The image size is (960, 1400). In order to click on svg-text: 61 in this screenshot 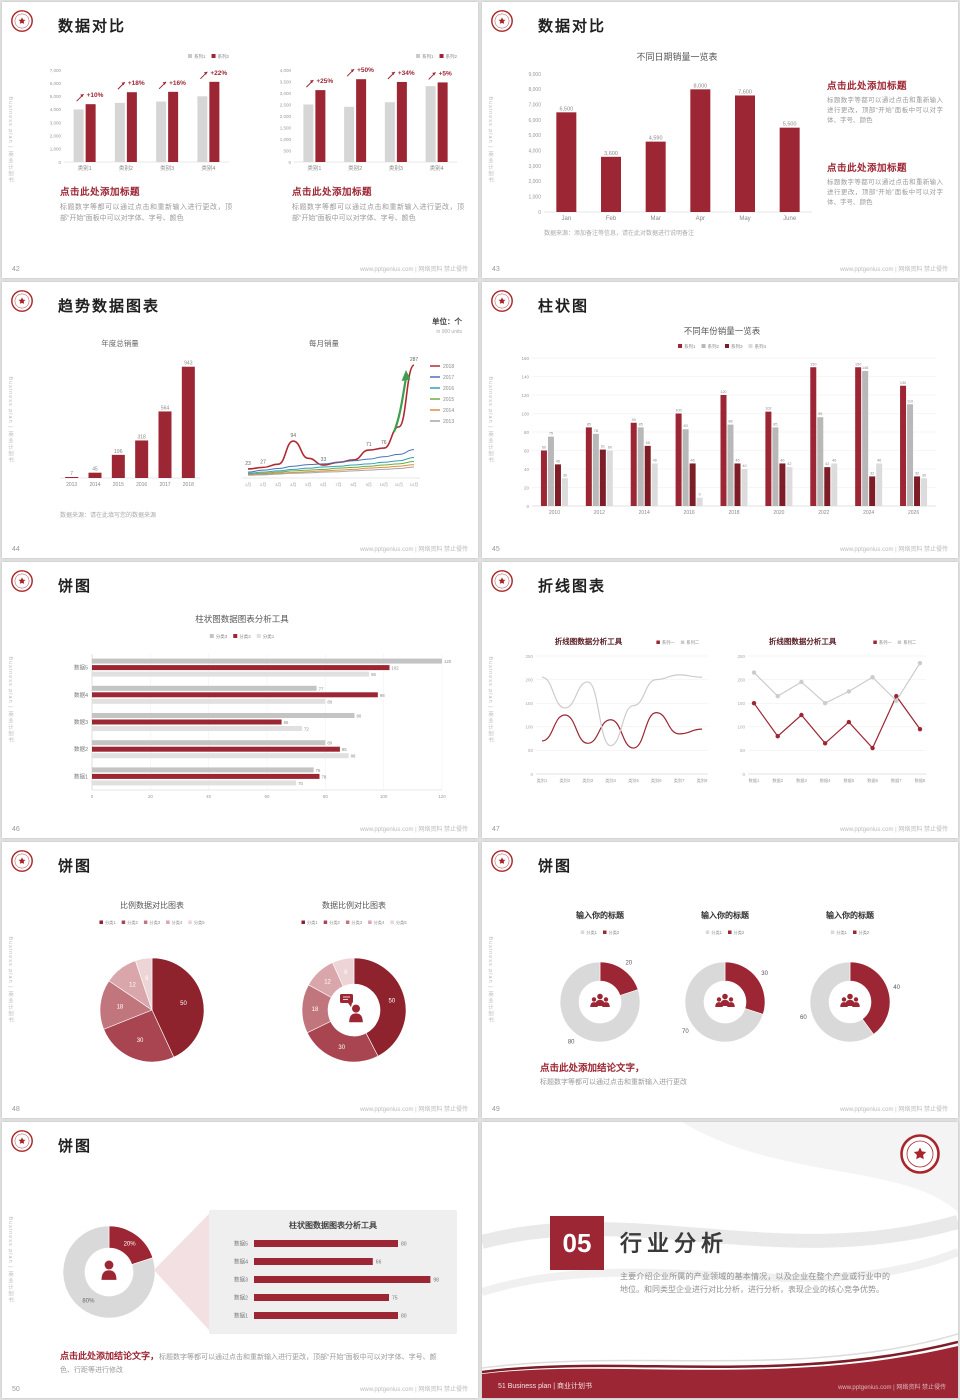, I will do `click(603, 447)`.